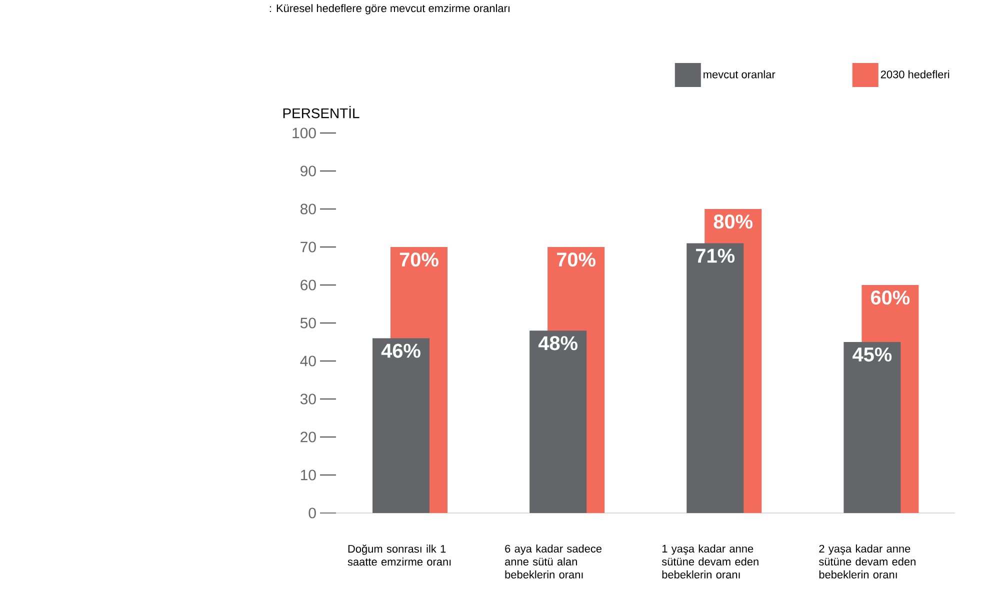 This screenshot has width=981, height=610. I want to click on x-tick-label: 6 aya kadar sadece anne sütü alan bebeklerin oranı, so click(553, 561).